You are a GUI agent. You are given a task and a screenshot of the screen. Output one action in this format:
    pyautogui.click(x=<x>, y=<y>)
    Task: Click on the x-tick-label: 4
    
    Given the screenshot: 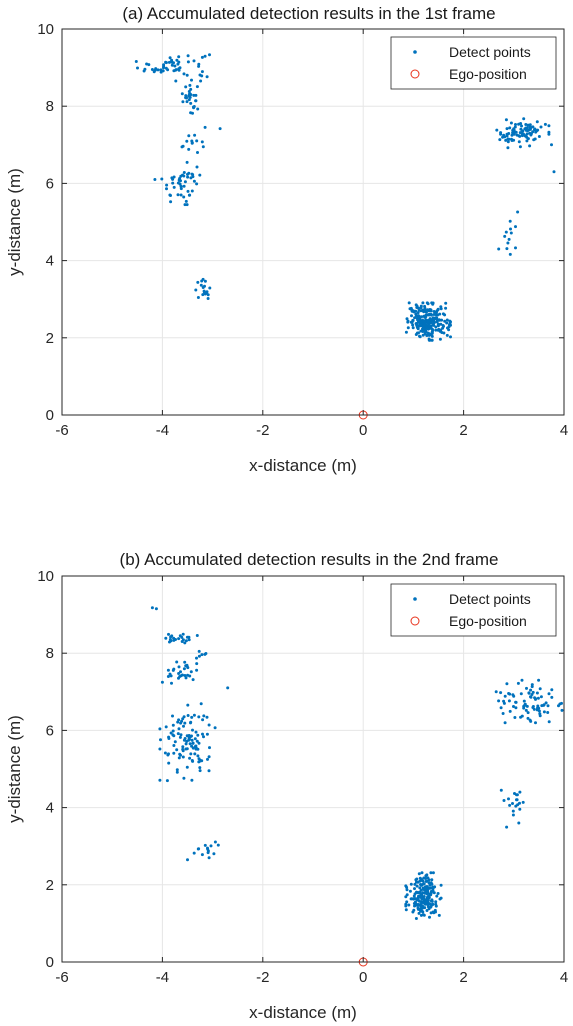 What is the action you would take?
    pyautogui.click(x=564, y=977)
    